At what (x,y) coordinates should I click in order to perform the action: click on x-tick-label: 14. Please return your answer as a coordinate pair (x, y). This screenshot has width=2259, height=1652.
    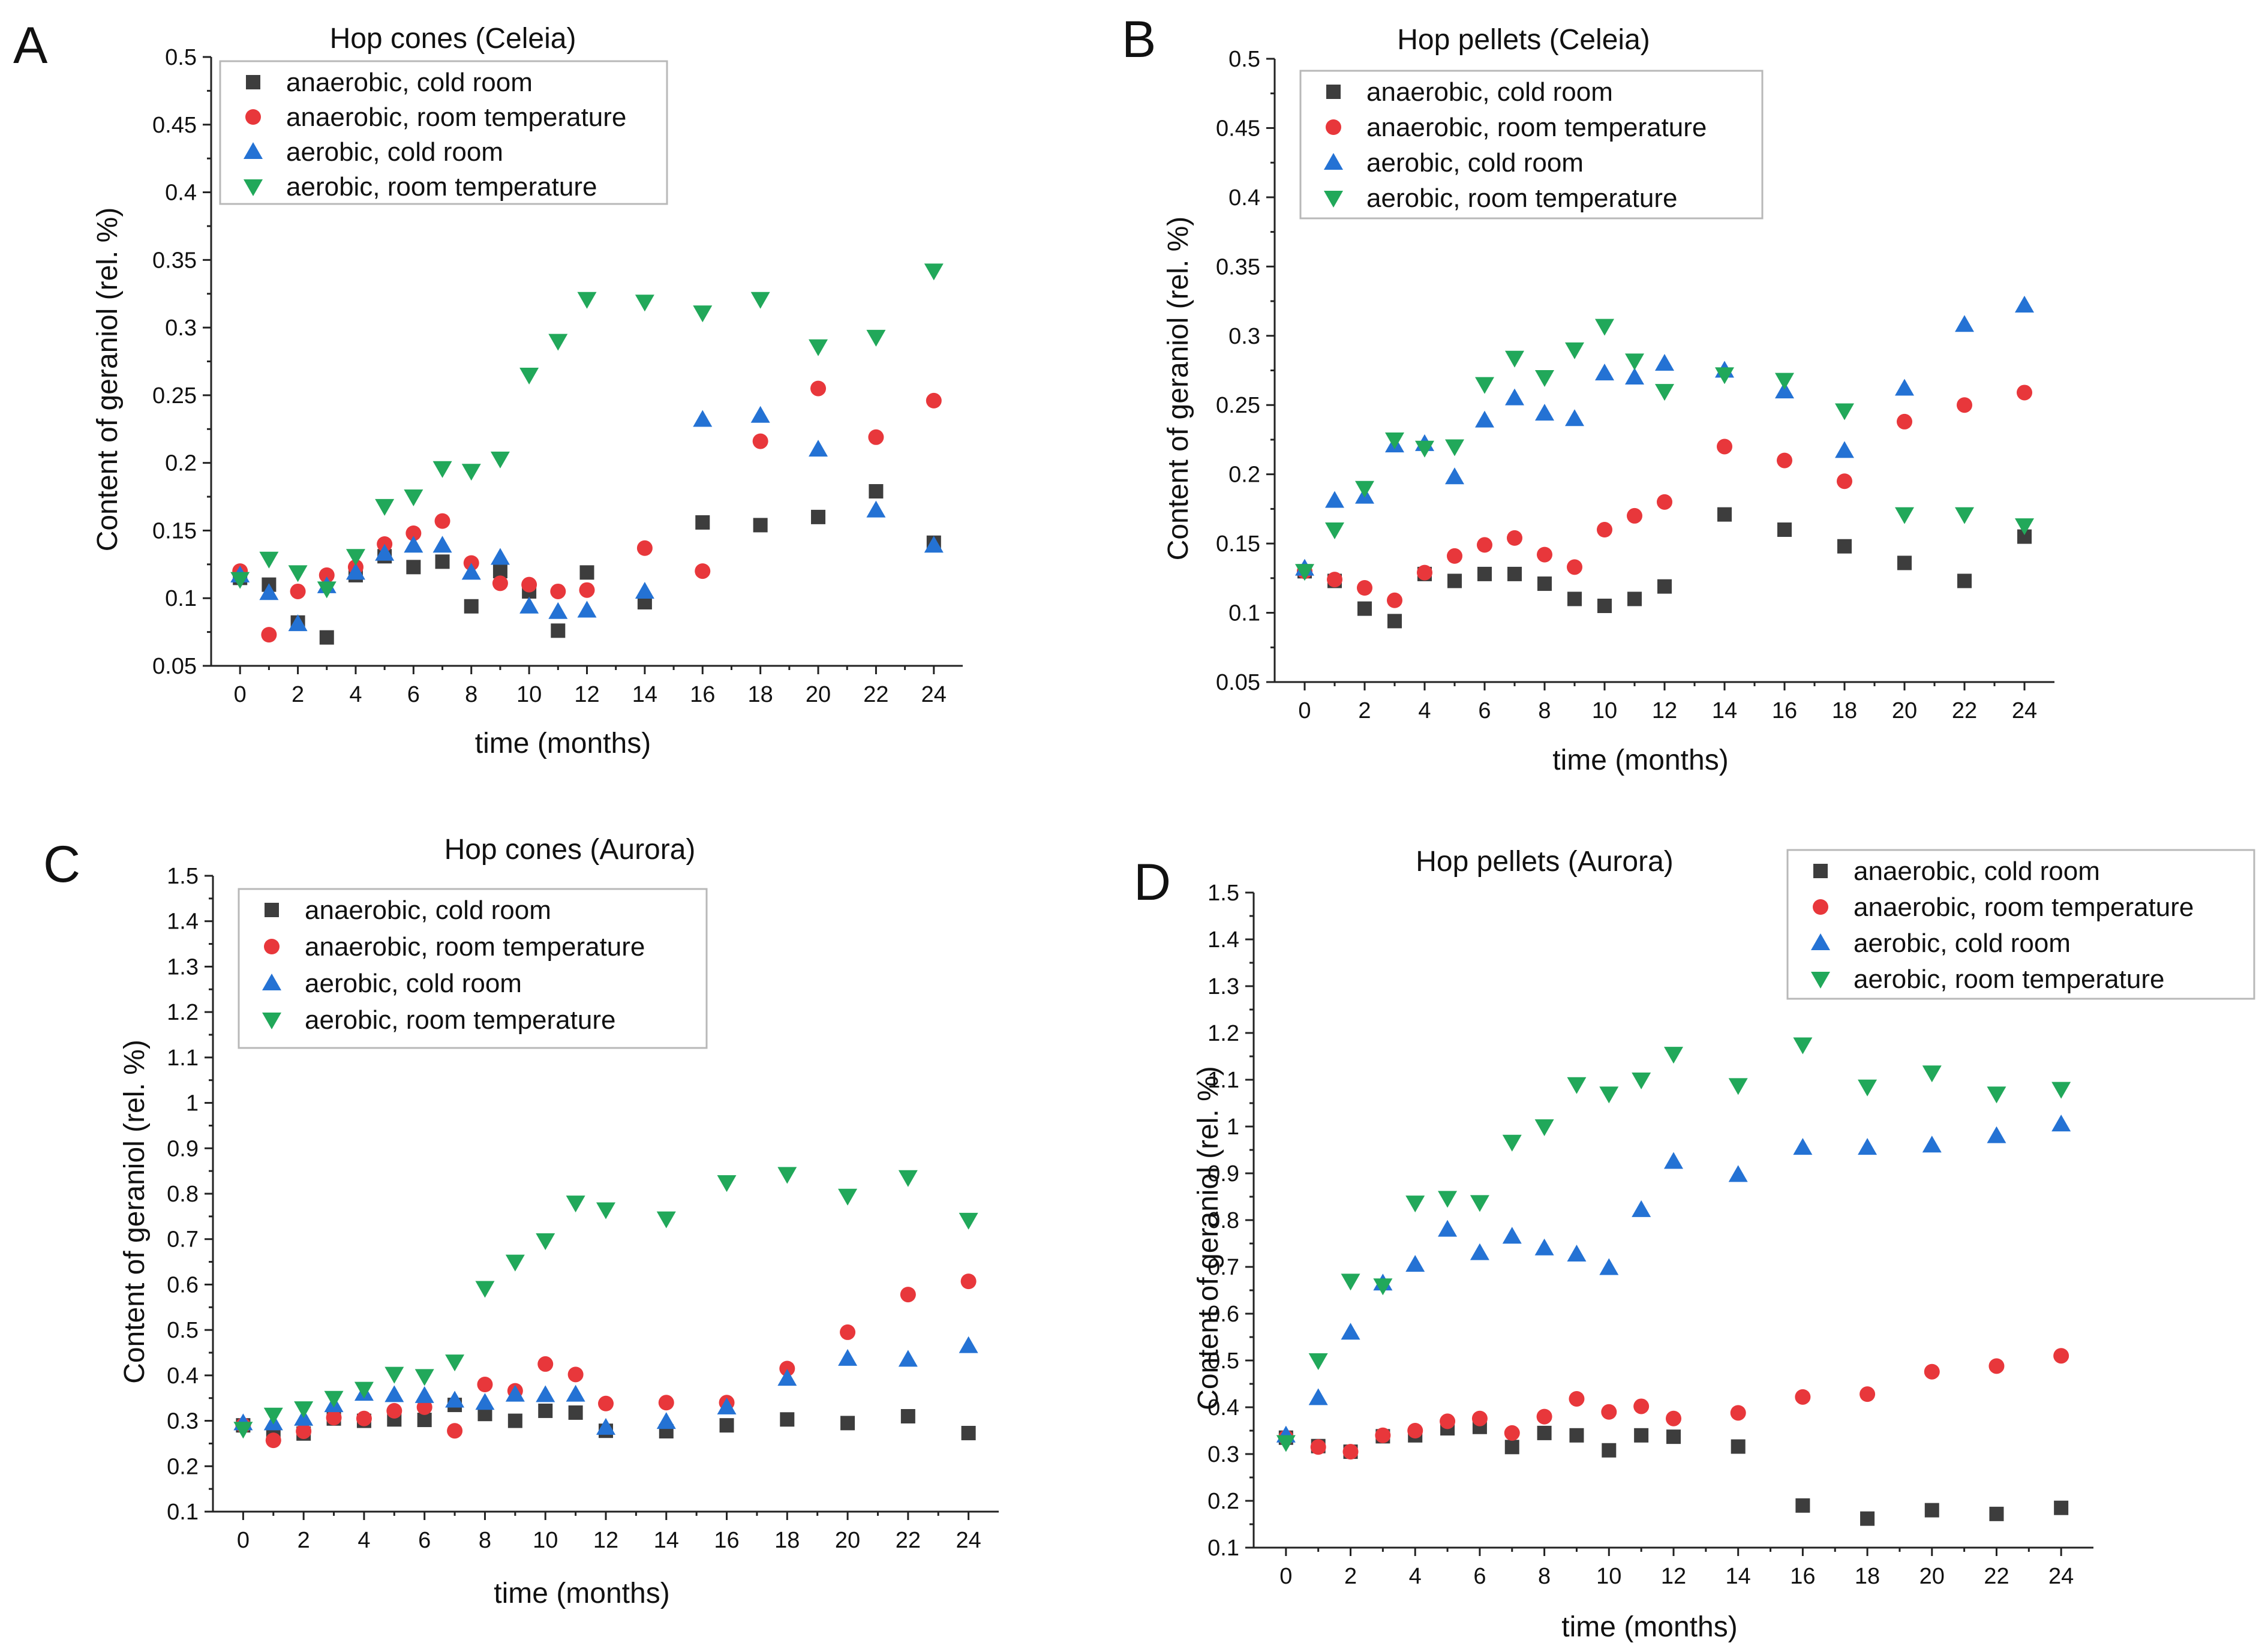
    Looking at the image, I should click on (1738, 1576).